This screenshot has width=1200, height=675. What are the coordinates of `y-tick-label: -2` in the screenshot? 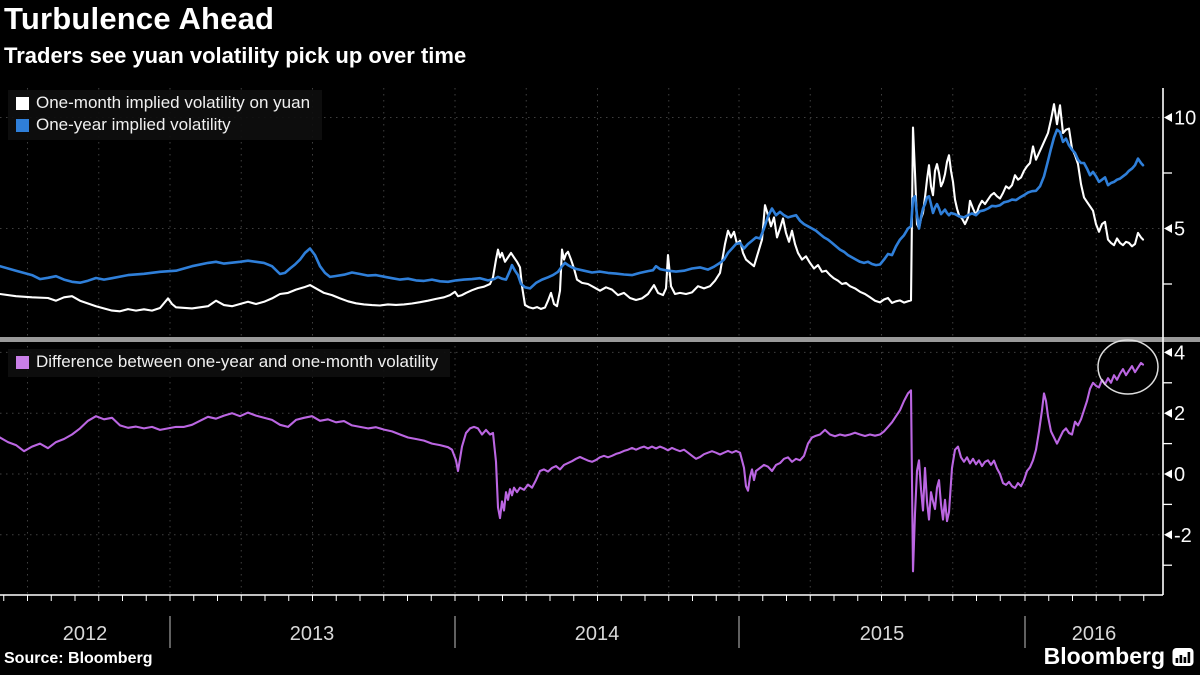 It's located at (1183, 536).